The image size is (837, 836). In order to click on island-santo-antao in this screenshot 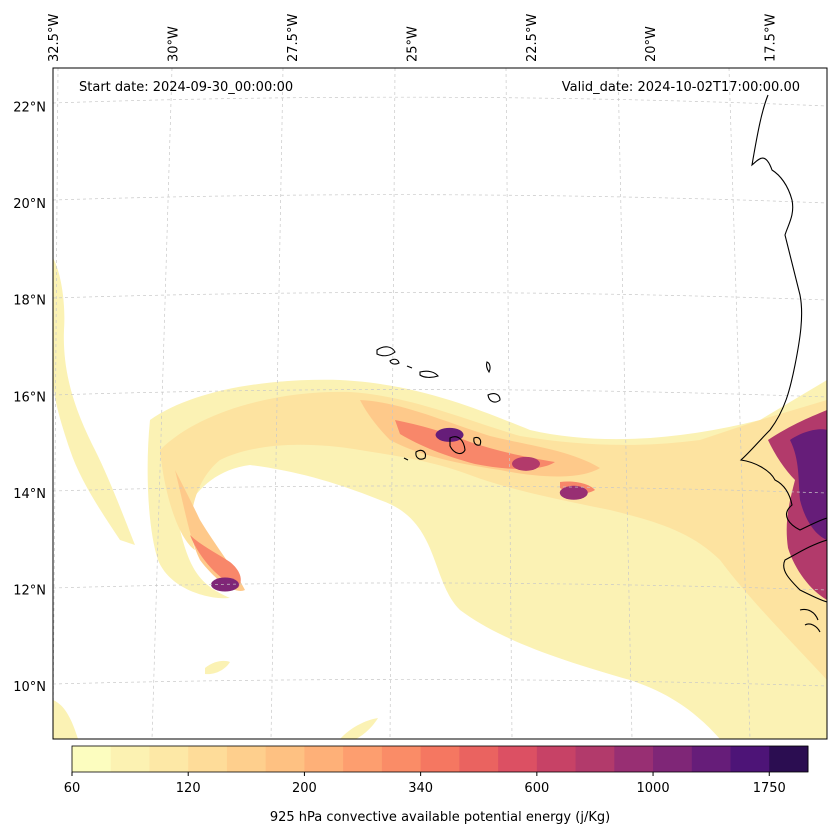, I will do `click(386, 351)`.